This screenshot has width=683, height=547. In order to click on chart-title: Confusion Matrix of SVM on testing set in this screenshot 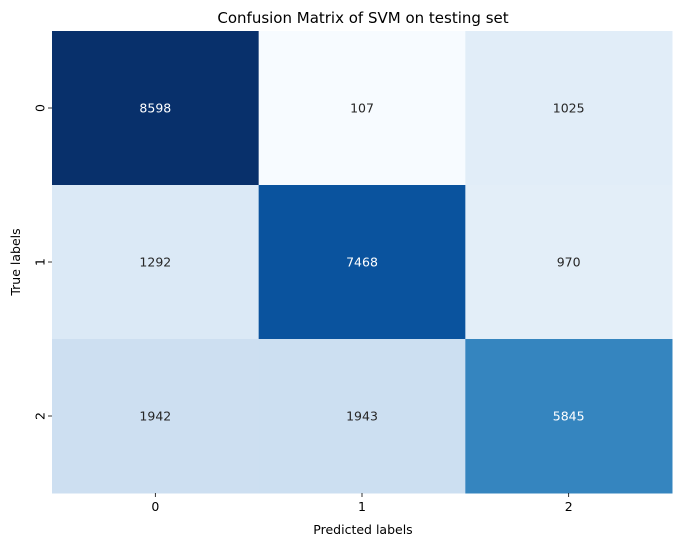, I will do `click(362, 18)`.